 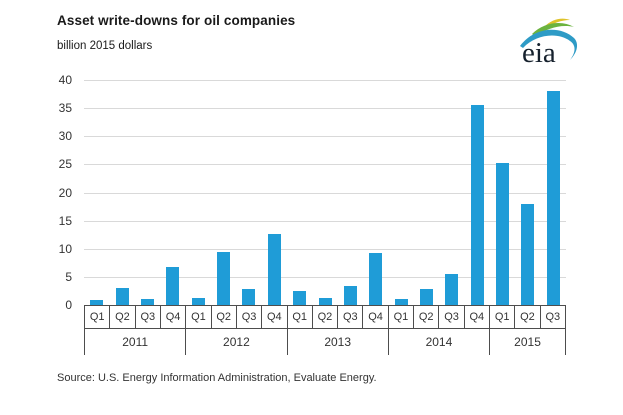 I want to click on bar-Q1-2013, so click(x=300, y=298).